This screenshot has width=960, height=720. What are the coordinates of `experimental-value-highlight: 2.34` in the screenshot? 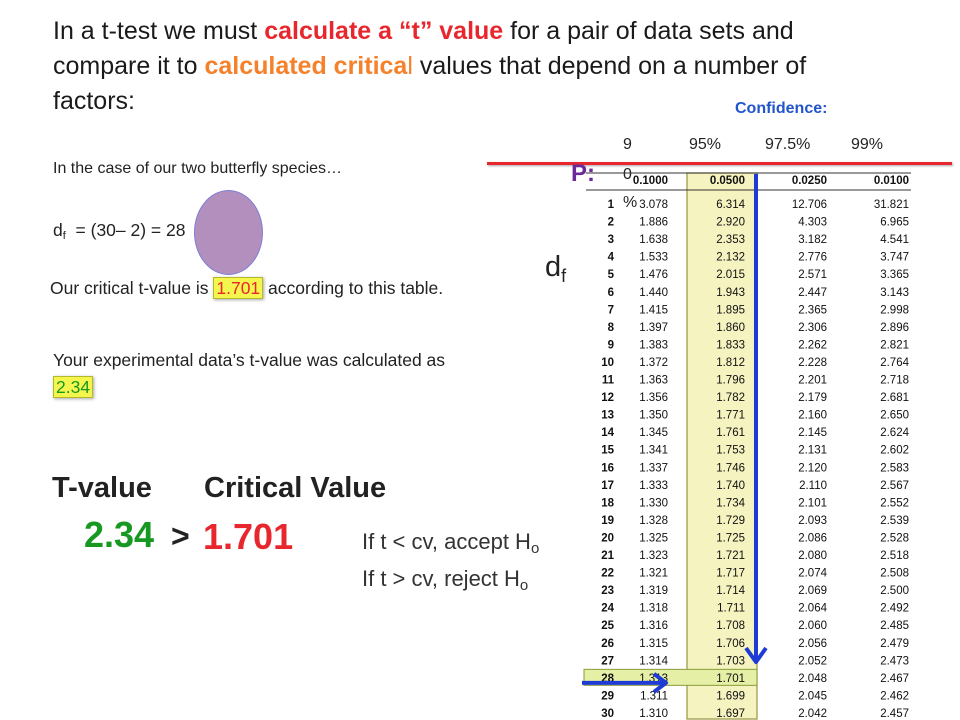 It's located at (73, 387).